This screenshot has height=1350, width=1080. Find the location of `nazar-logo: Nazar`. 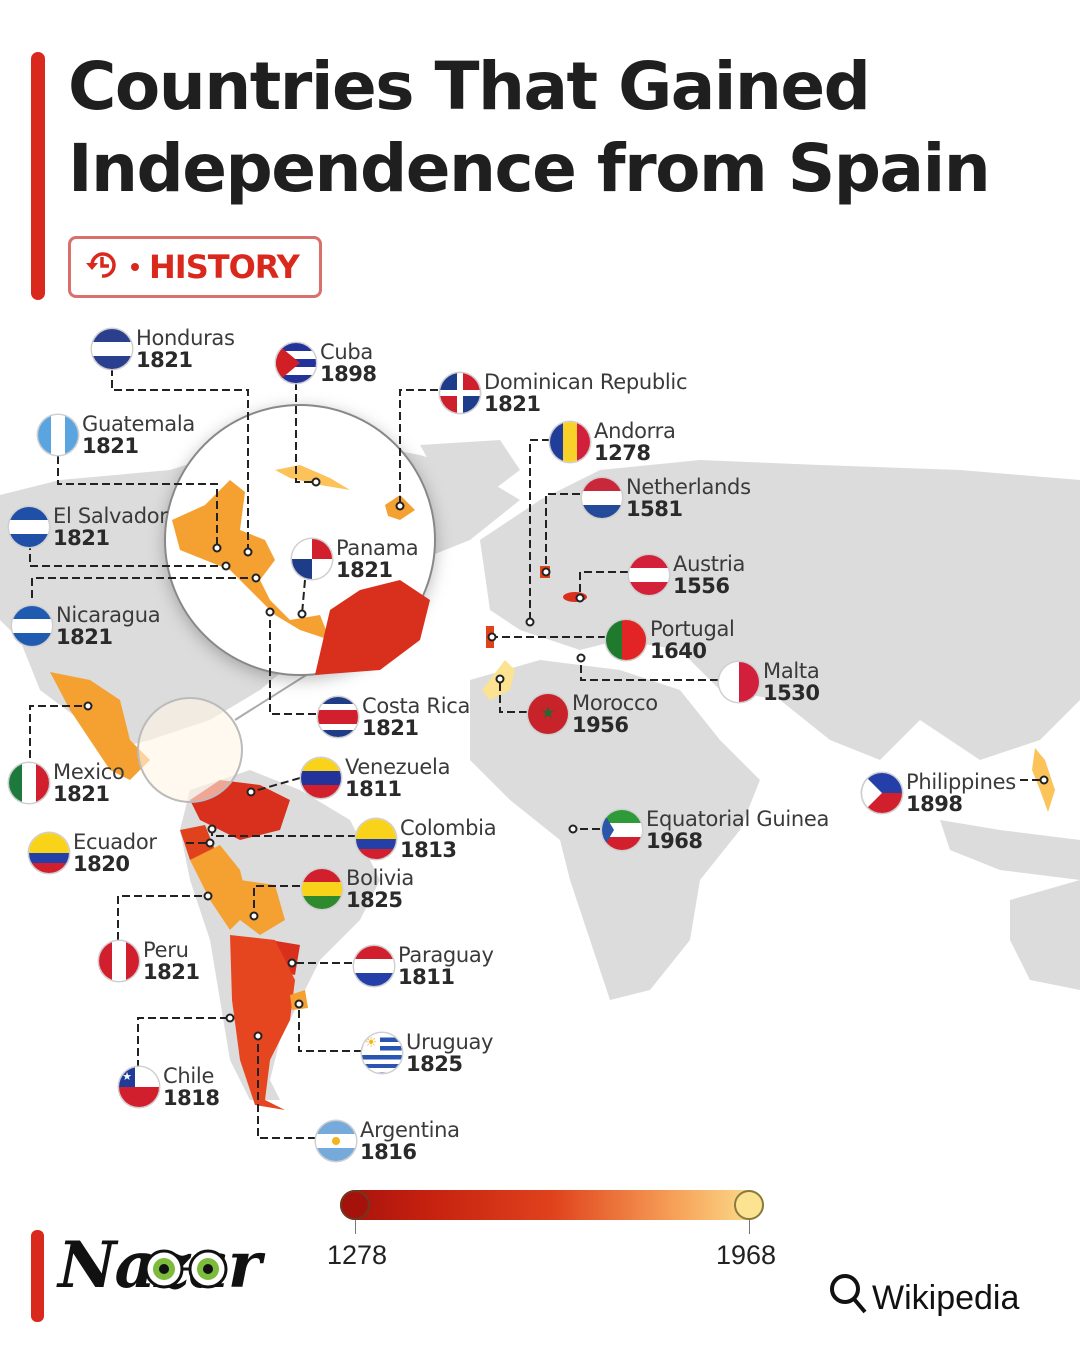

nazar-logo: Nazar is located at coordinates (159, 1265).